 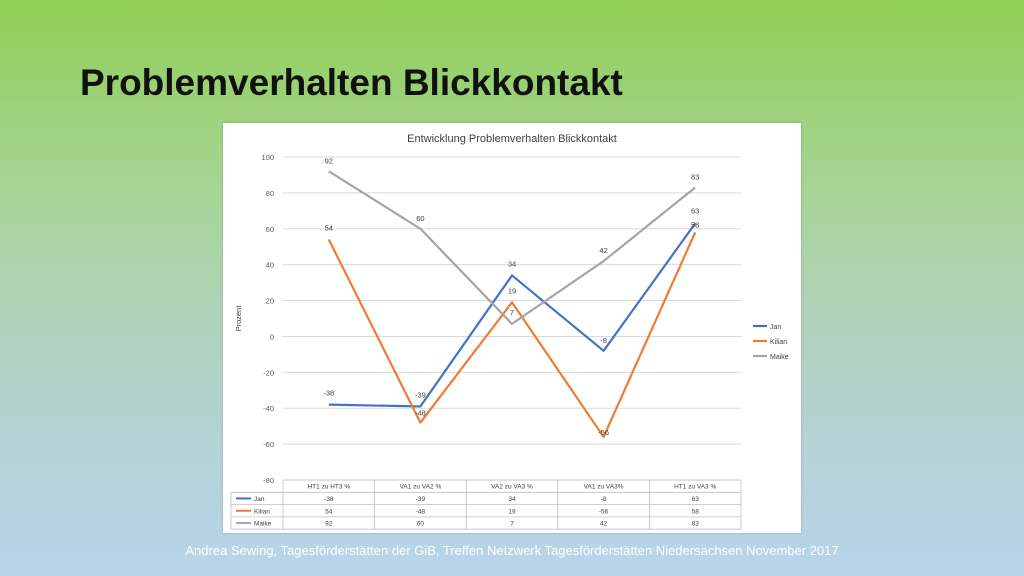 I want to click on y-tick-label: -20, so click(x=268, y=372).